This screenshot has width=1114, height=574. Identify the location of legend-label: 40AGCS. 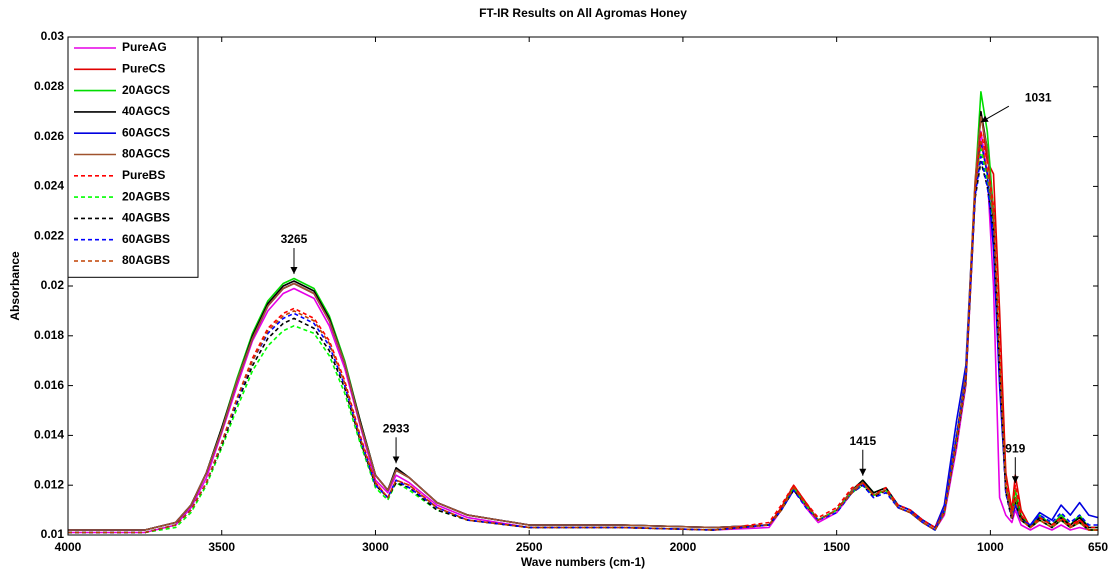
(146, 111).